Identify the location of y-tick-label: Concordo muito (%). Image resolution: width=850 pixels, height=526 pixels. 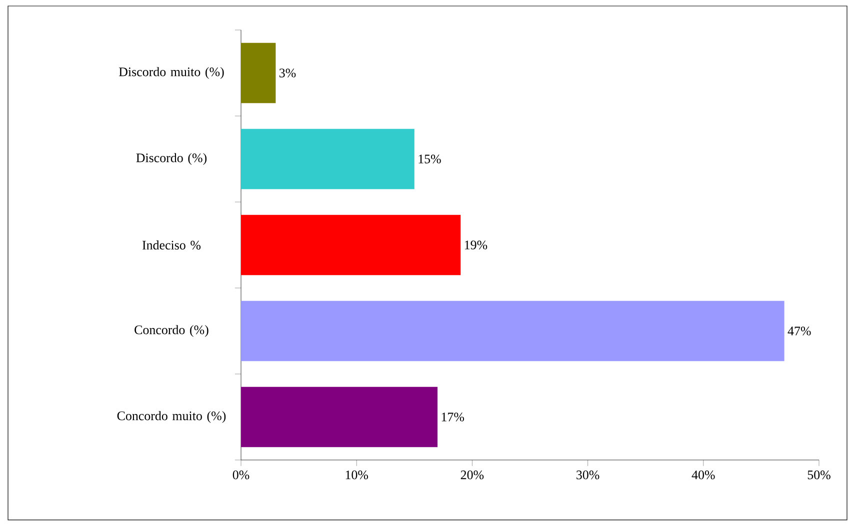
(171, 417).